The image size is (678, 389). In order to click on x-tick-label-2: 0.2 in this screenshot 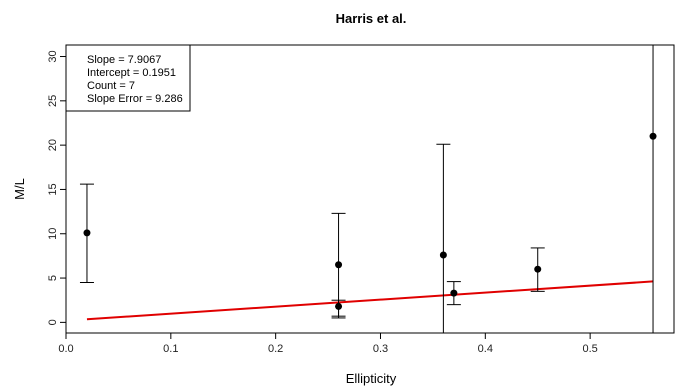, I will do `click(275, 349)`.